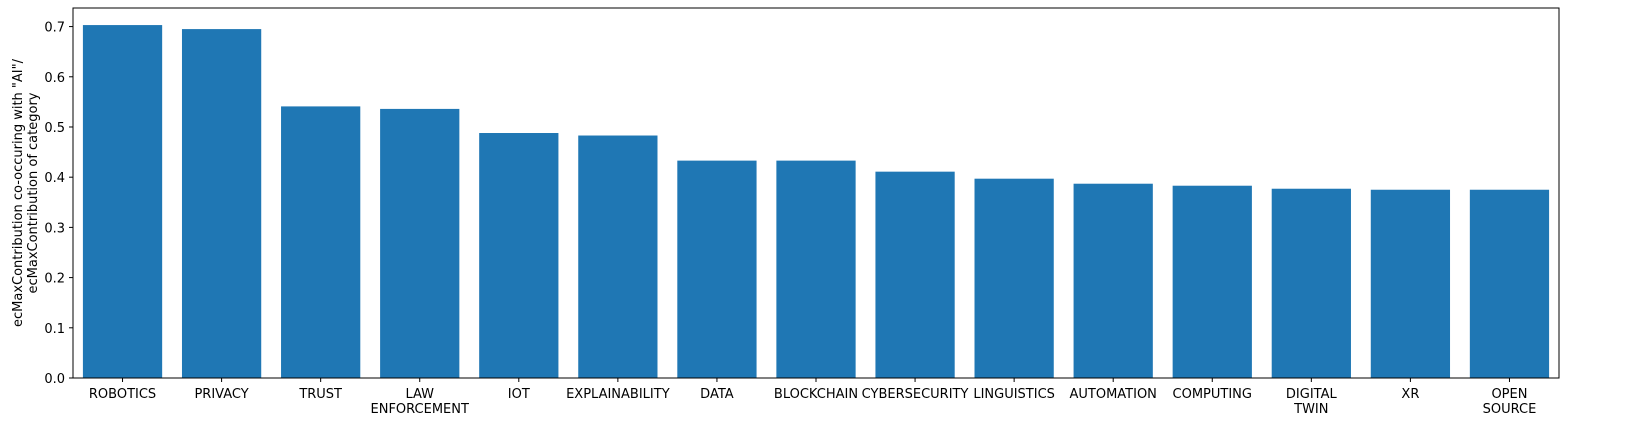 The height and width of the screenshot is (444, 1637). Describe the element at coordinates (1014, 394) in the screenshot. I see `x-tick-label: LINGUISTICS` at that location.